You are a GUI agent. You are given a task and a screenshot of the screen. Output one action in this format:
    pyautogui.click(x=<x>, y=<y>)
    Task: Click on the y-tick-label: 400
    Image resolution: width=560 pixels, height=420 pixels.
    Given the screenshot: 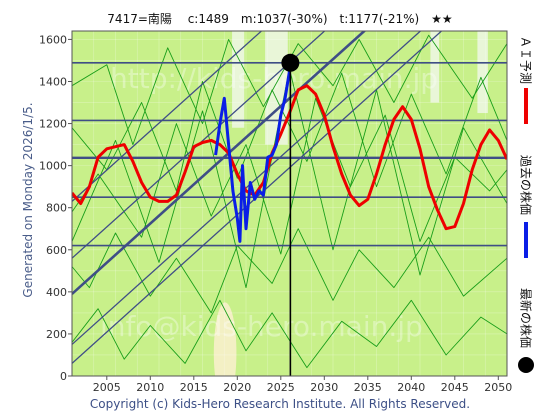 What is the action you would take?
    pyautogui.click(x=56, y=292)
    